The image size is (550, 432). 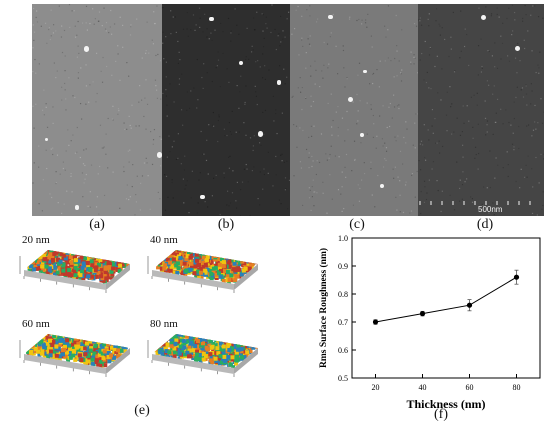 What do you see at coordinates (343, 294) in the screenshot?
I see `y-tick-label: 0.8` at bounding box center [343, 294].